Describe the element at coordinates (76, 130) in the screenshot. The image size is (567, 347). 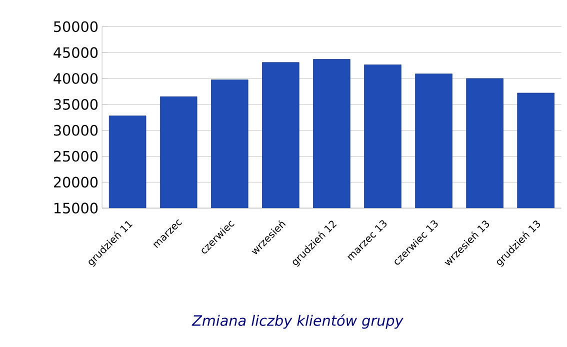
I see `y-tick-label: 30000` at that location.